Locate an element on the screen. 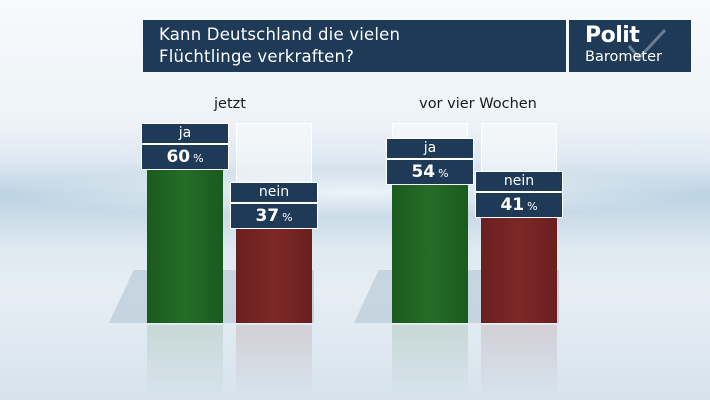  politbarometer-logo: Polit Barometer is located at coordinates (630, 46).